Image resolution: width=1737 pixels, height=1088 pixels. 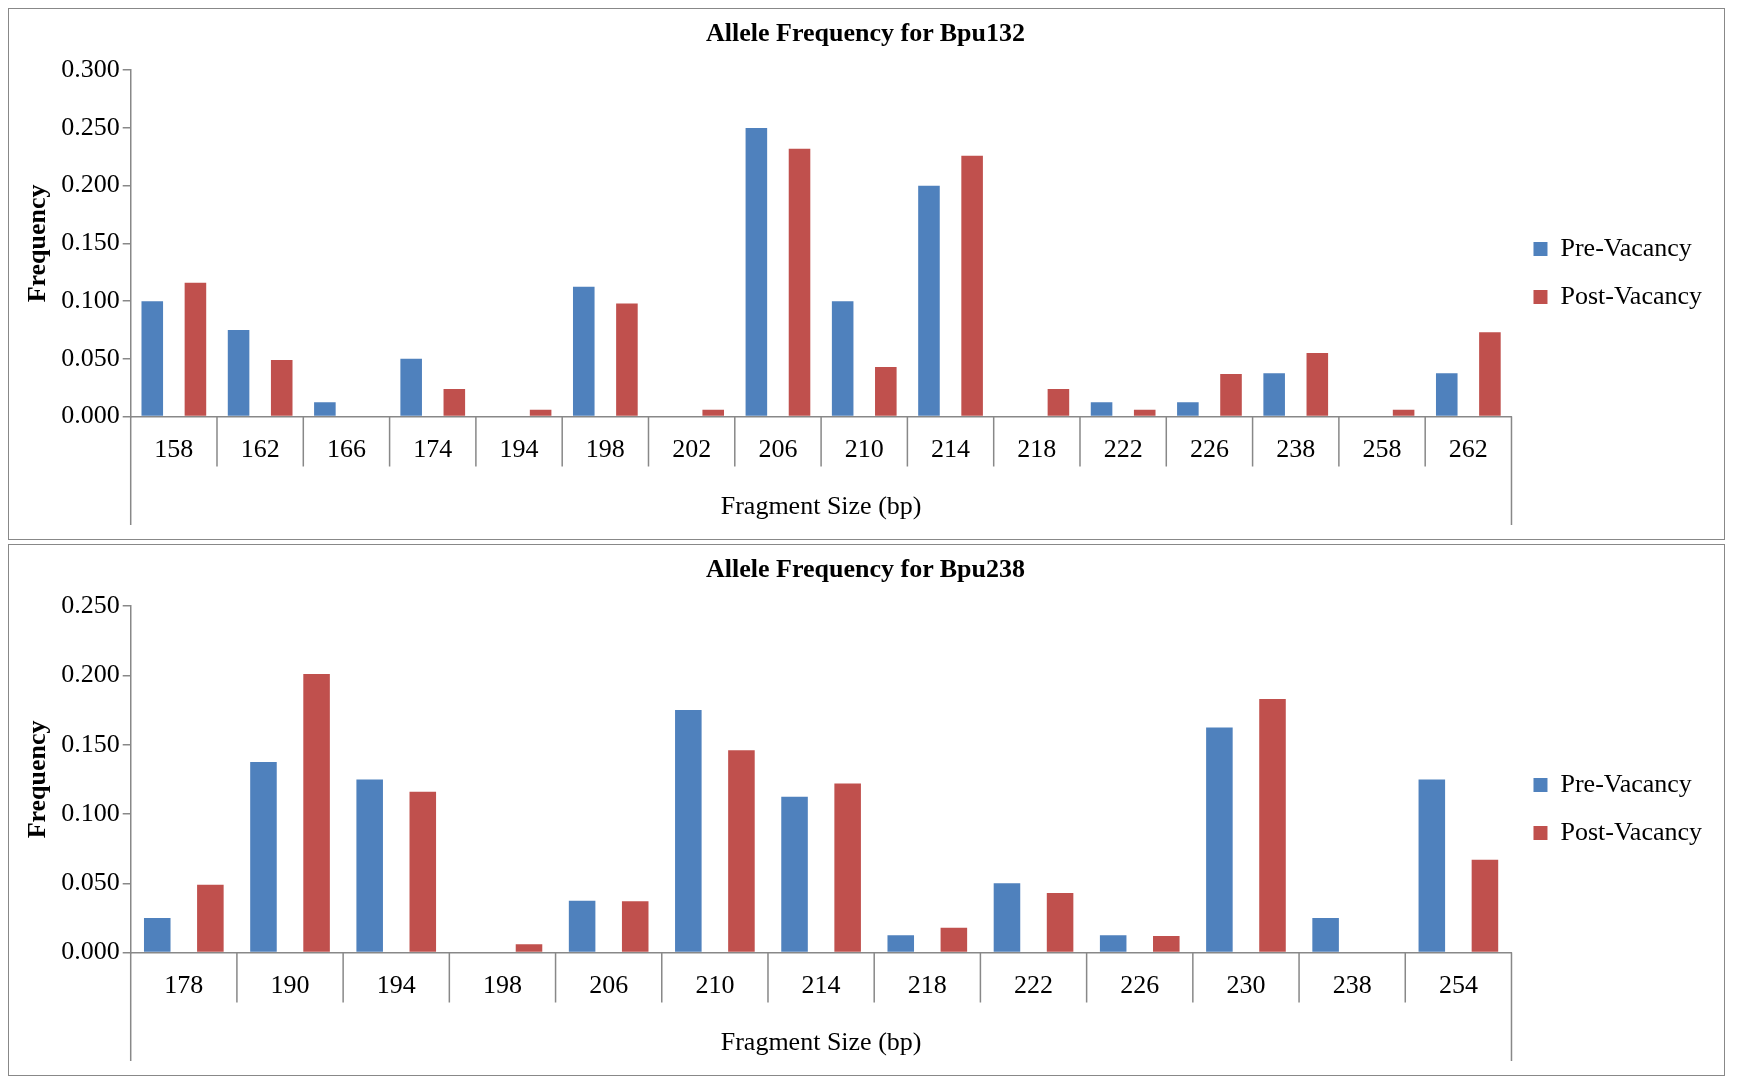 I want to click on x-tick-label: 262, so click(x=1468, y=449).